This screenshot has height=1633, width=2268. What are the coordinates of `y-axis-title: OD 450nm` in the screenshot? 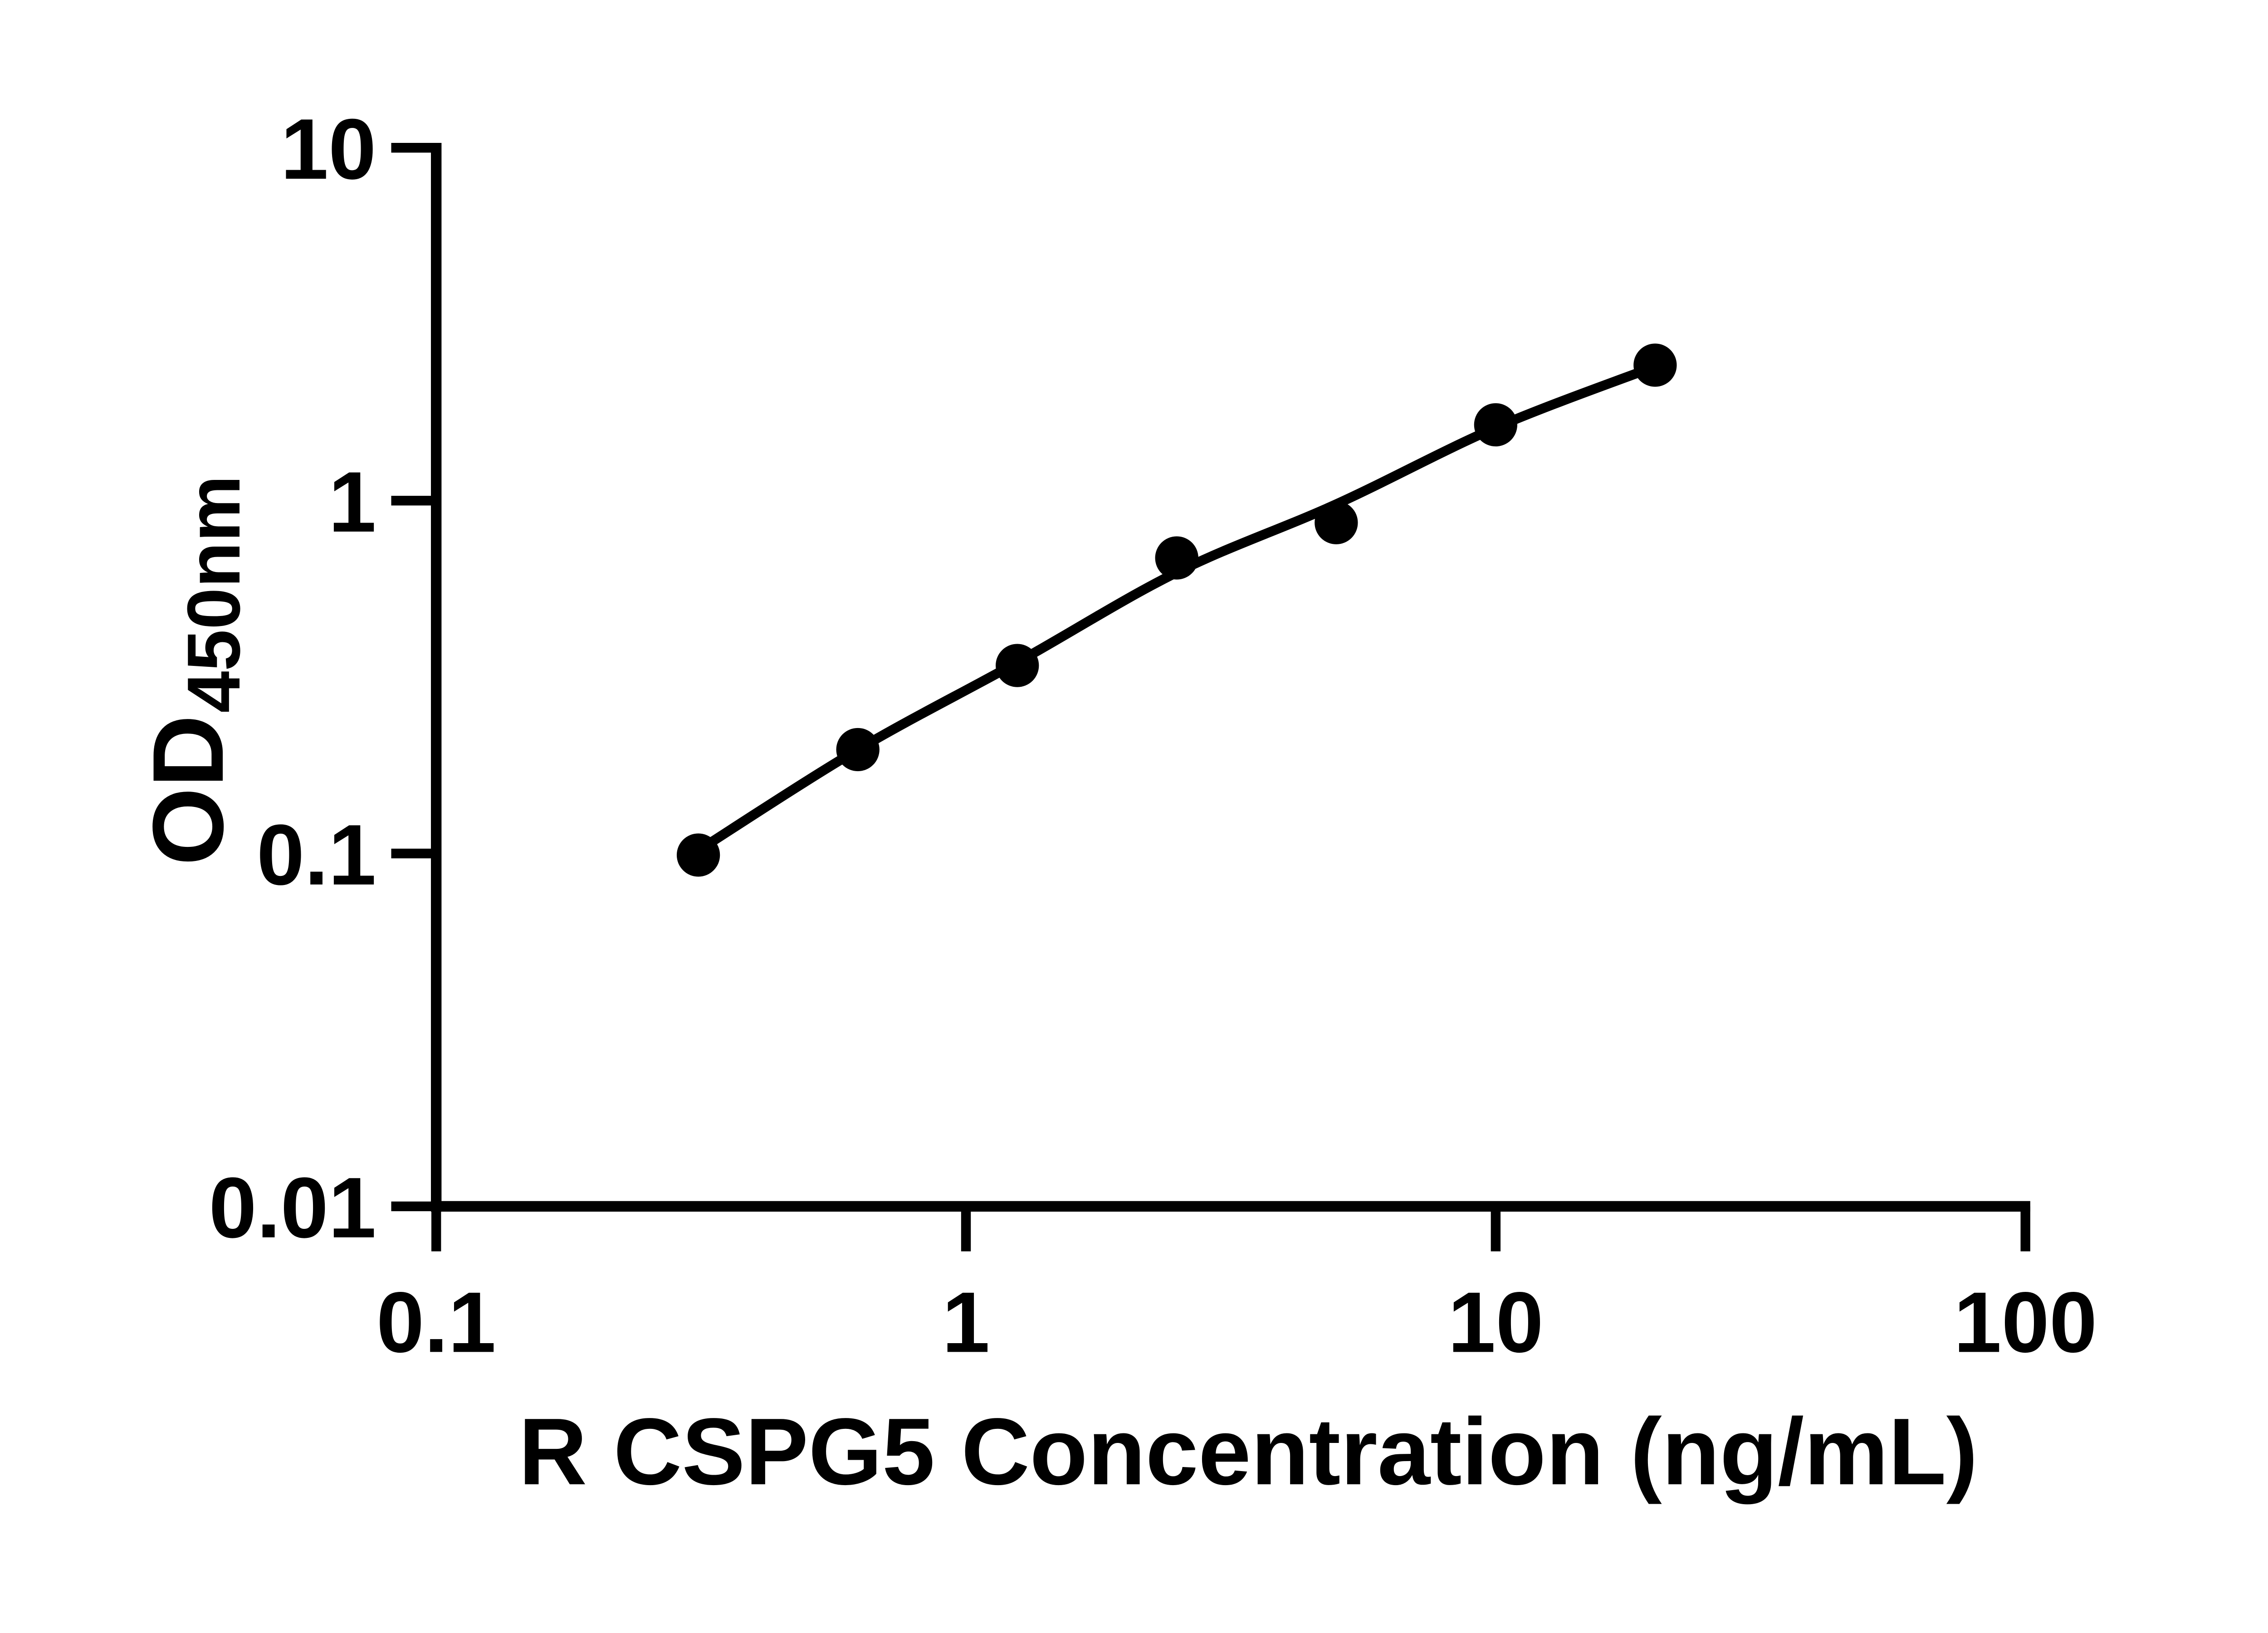 It's located at (194, 670).